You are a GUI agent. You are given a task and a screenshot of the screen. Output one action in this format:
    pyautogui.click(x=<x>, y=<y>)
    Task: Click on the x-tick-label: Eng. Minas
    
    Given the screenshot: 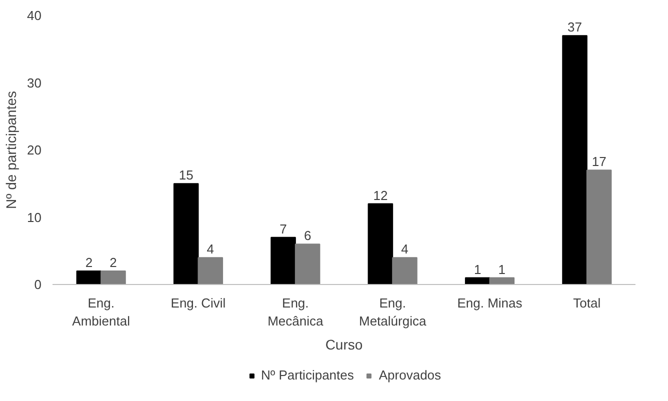 What is the action you would take?
    pyautogui.click(x=490, y=303)
    